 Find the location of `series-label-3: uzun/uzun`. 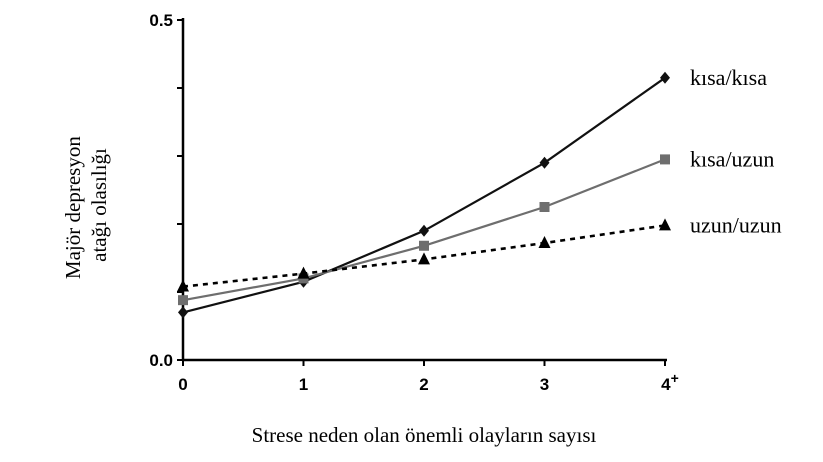

series-label-3: uzun/uzun is located at coordinates (736, 224).